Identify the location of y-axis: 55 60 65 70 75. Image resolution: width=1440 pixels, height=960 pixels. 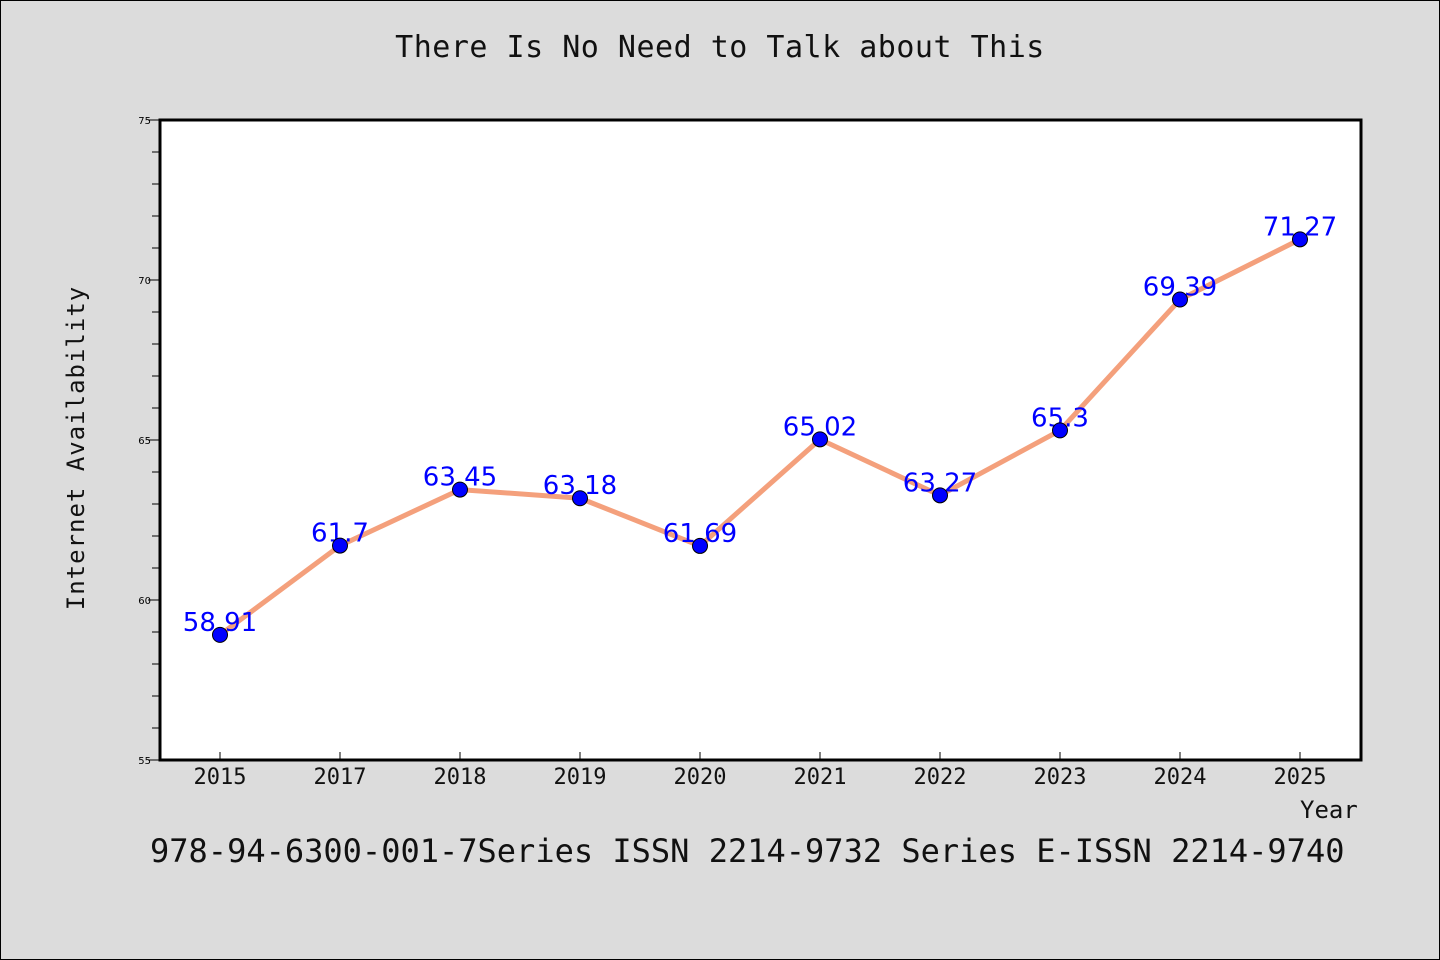
(149, 441).